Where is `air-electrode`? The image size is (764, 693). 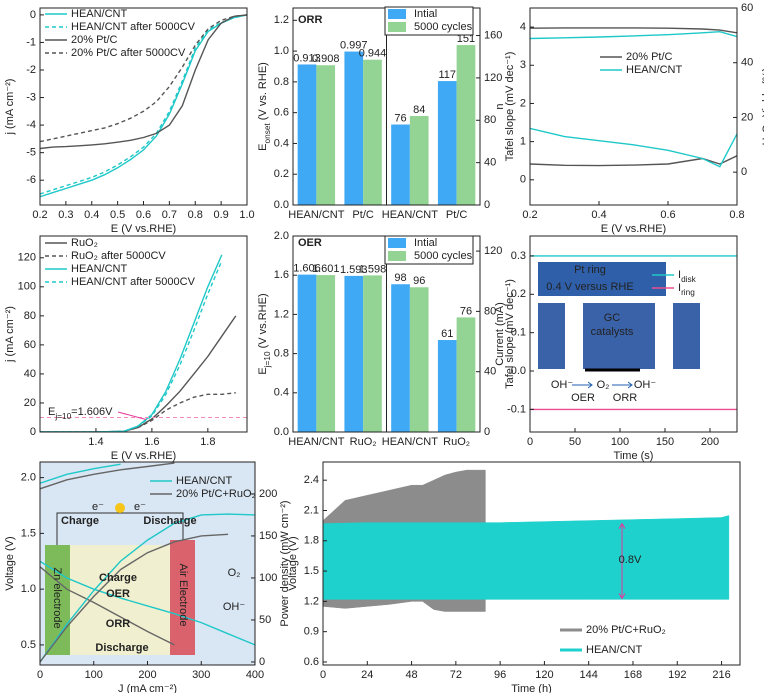
air-electrode is located at coordinates (182, 597).